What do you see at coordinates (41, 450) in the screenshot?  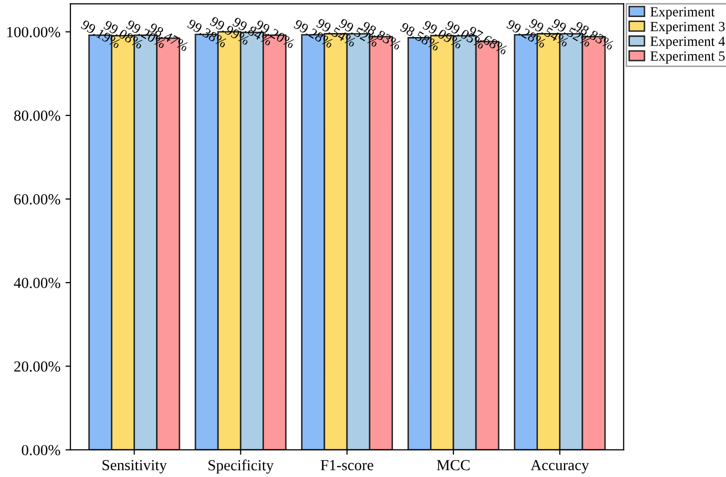 I see `y-tick-label: 0.00%` at bounding box center [41, 450].